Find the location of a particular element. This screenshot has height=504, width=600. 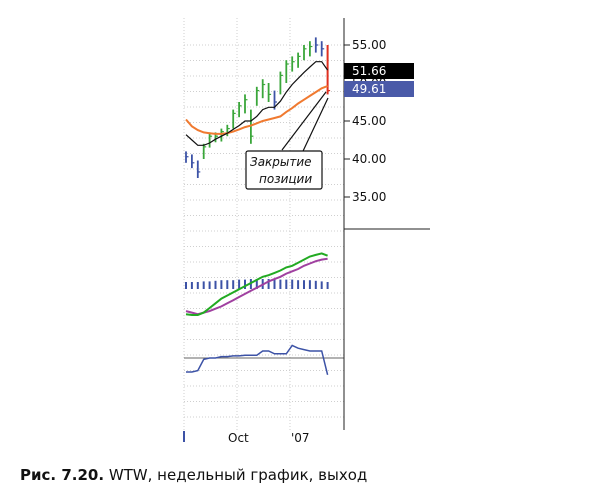

price-badge-lower-text: 49.61 is located at coordinates (369, 89).